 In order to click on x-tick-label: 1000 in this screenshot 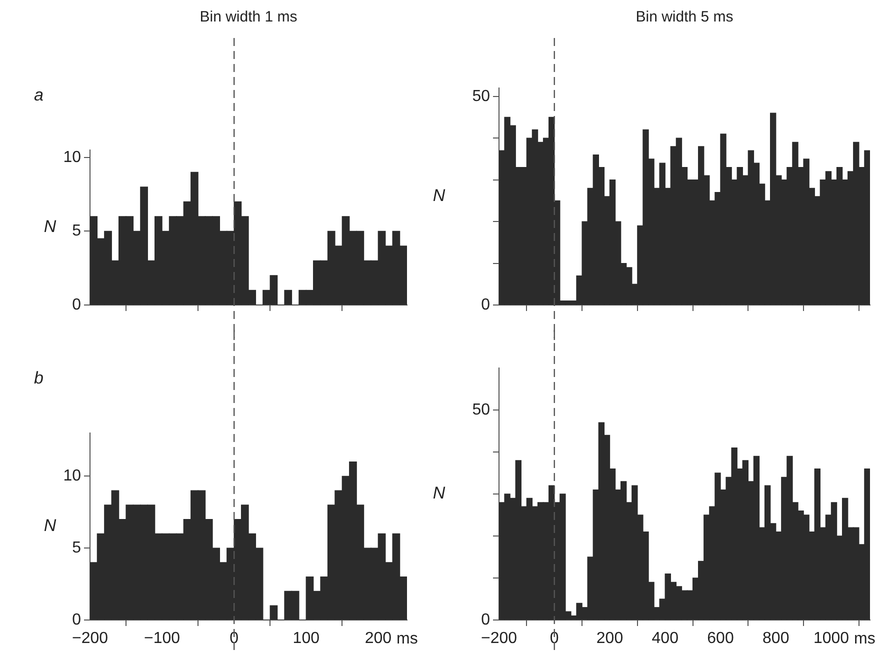, I will do `click(831, 639)`.